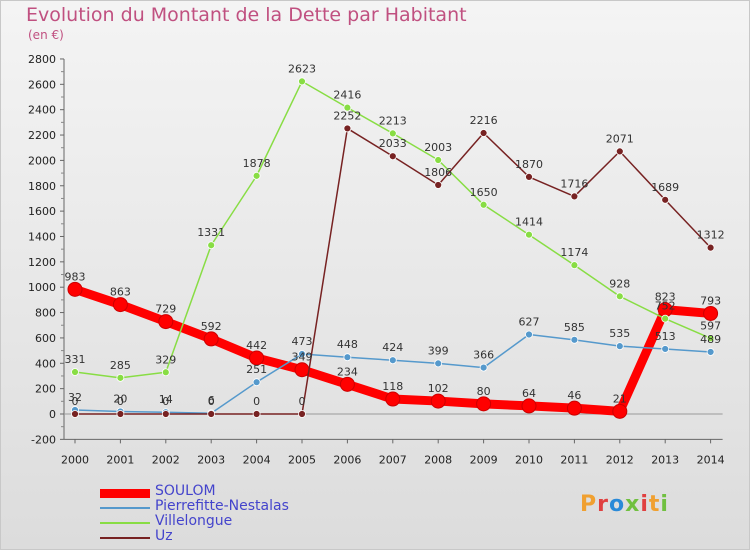 Image resolution: width=750 pixels, height=550 pixels. What do you see at coordinates (125, 508) in the screenshot?
I see `legend-swatch-pierrefitte` at bounding box center [125, 508].